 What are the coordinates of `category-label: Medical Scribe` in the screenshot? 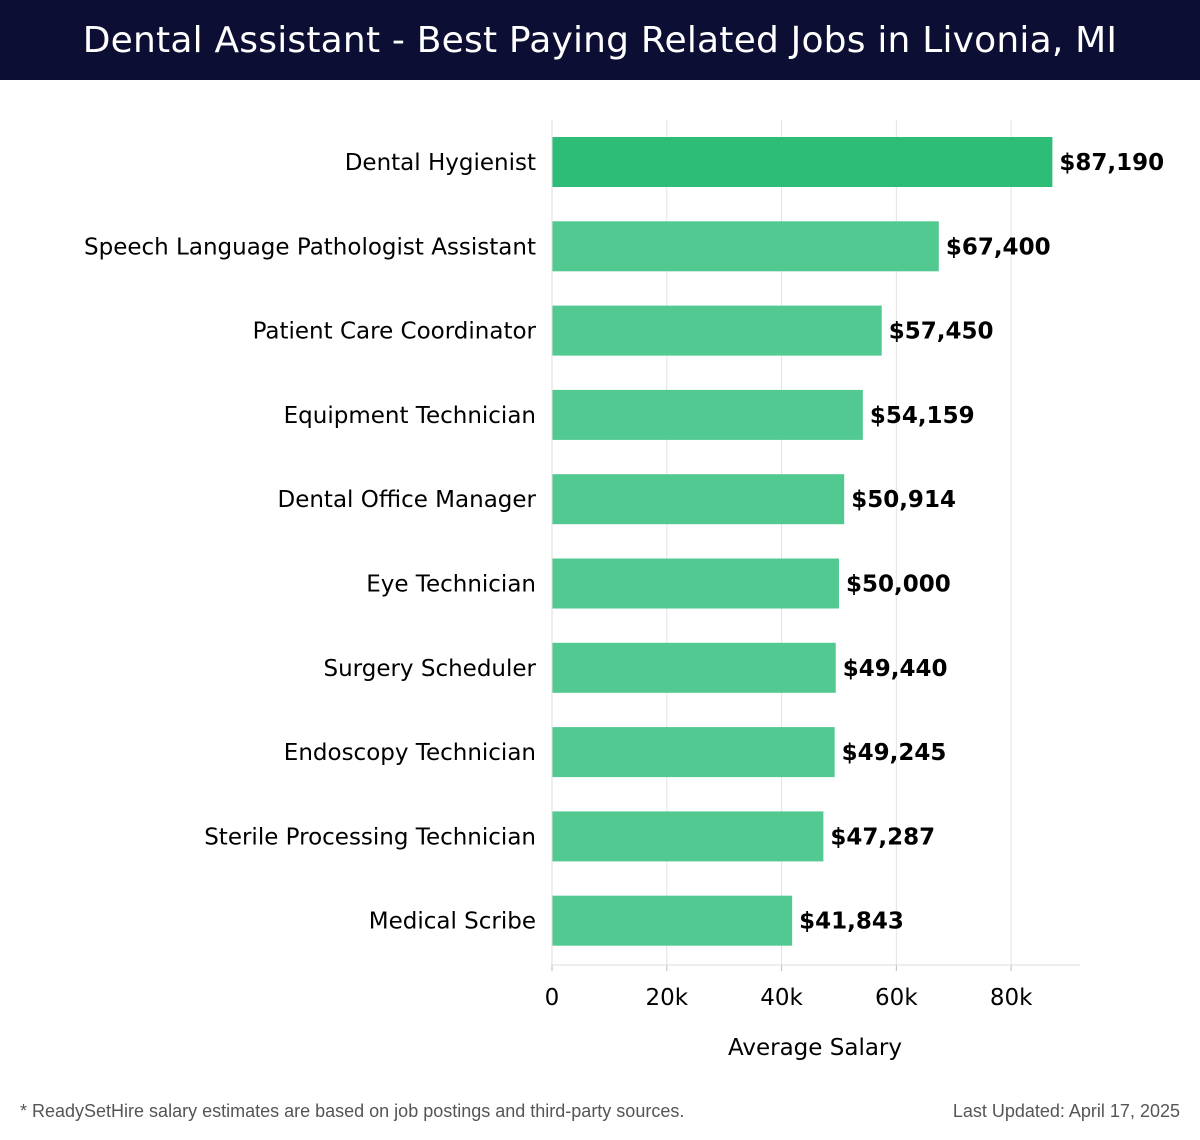 It's located at (452, 922).